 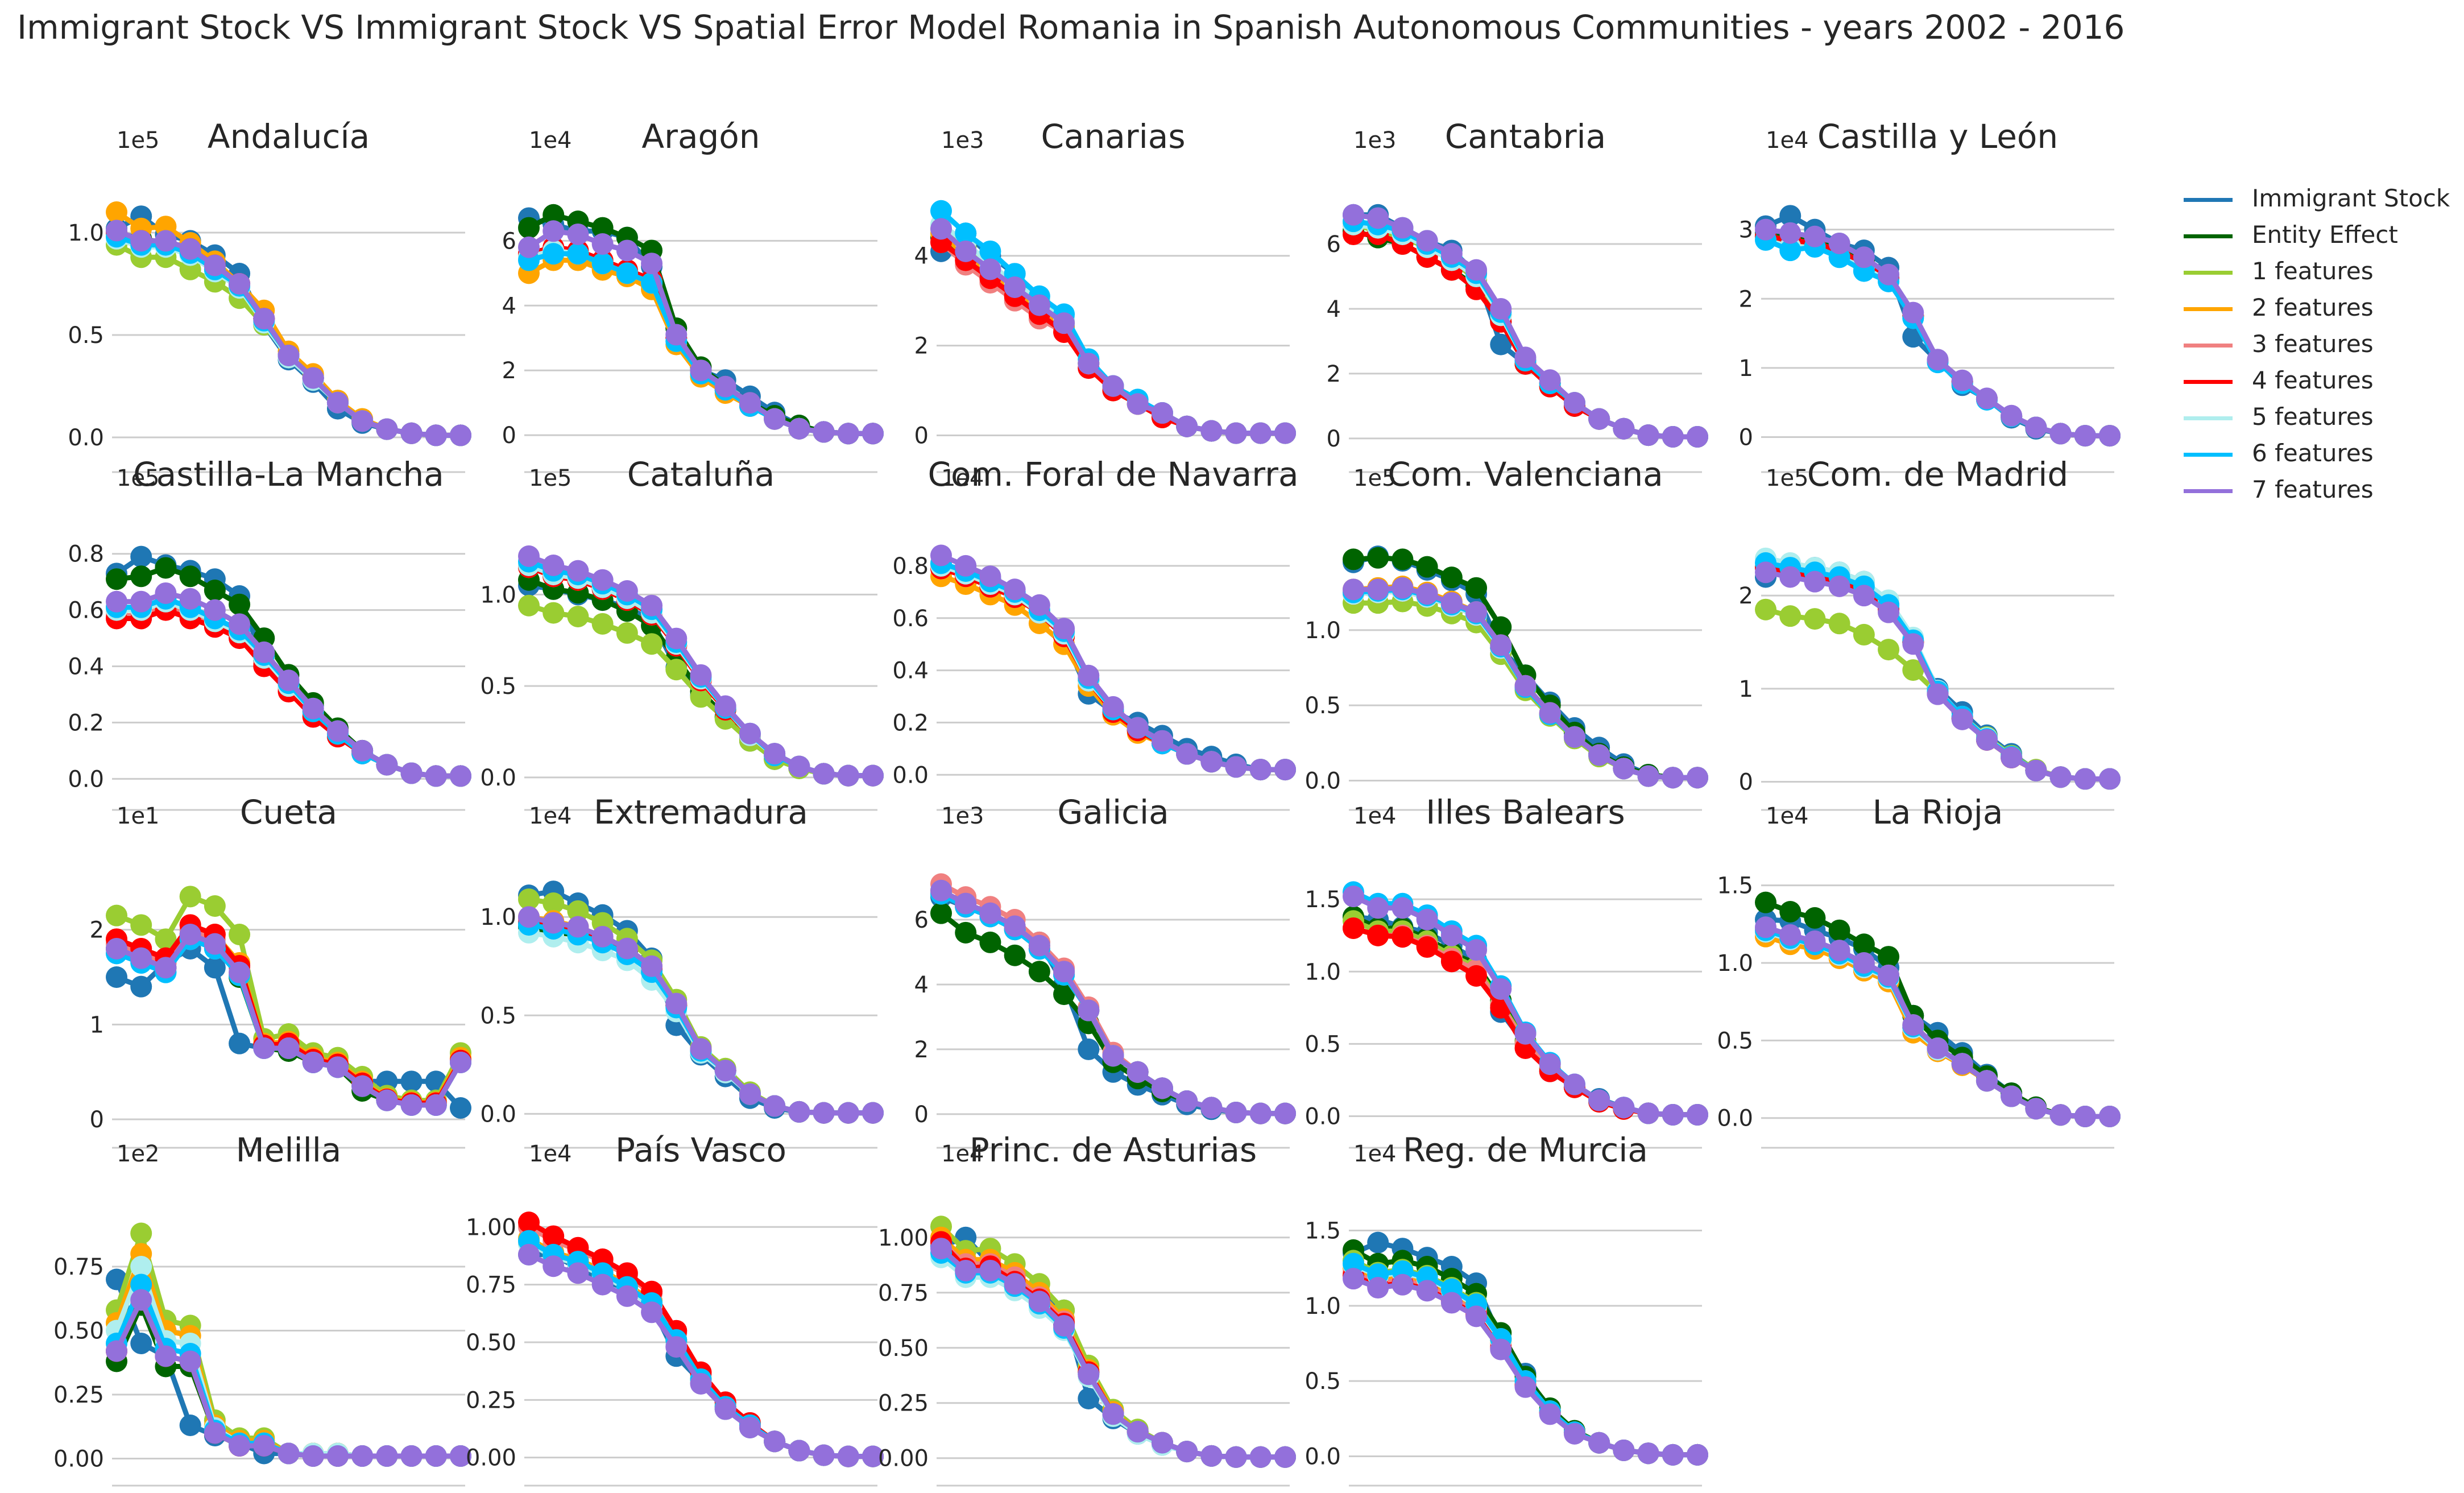 I want to click on y-tick-label: 0.5, so click(x=498, y=1016).